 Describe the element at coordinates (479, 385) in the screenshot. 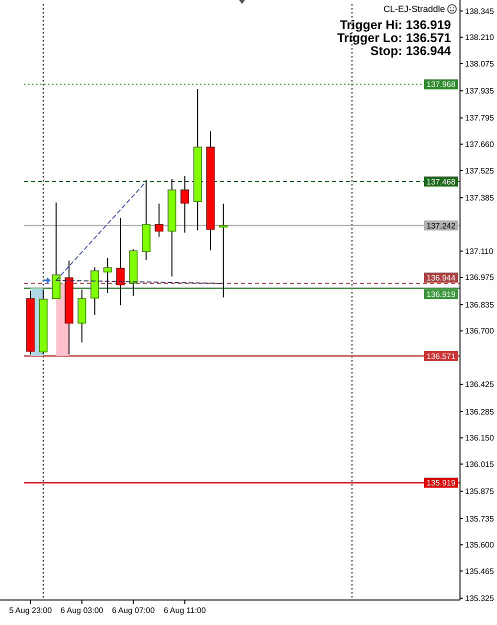

I see `y-tick-label: 136.425` at that location.